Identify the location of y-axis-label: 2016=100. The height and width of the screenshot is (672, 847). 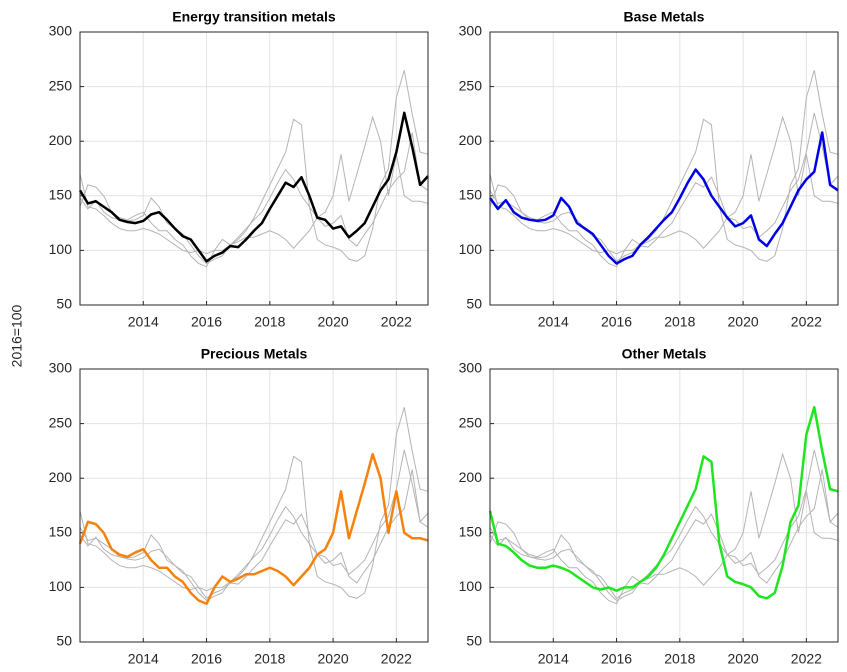
(17, 335).